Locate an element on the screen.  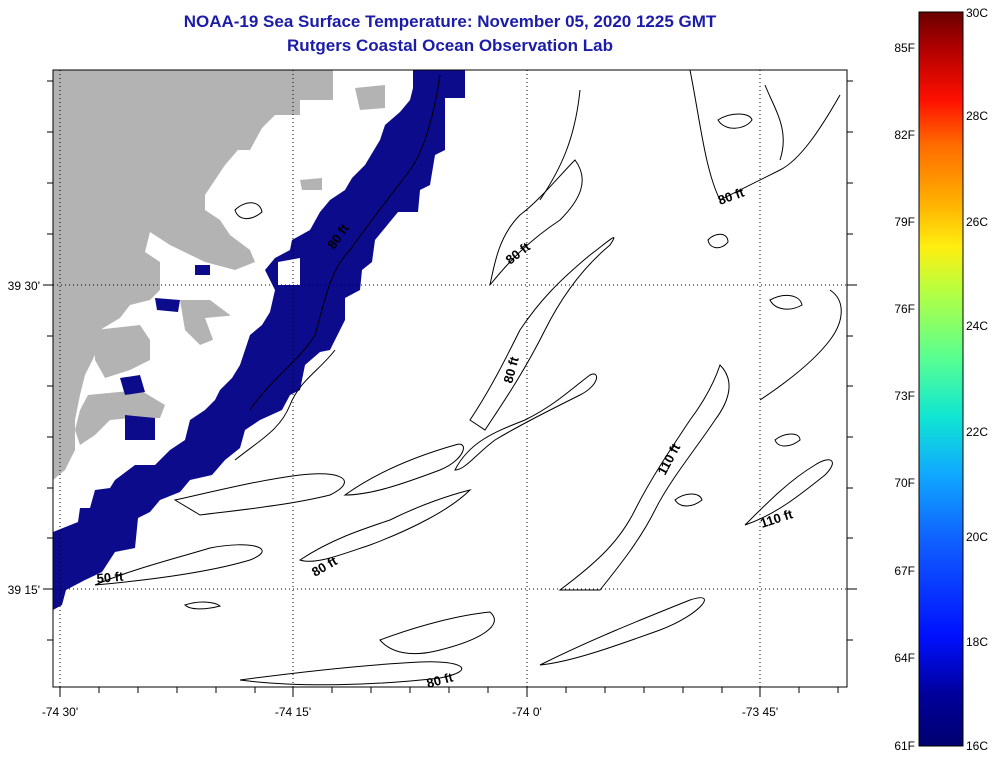
colorbar-c-label: 24C is located at coordinates (977, 326).